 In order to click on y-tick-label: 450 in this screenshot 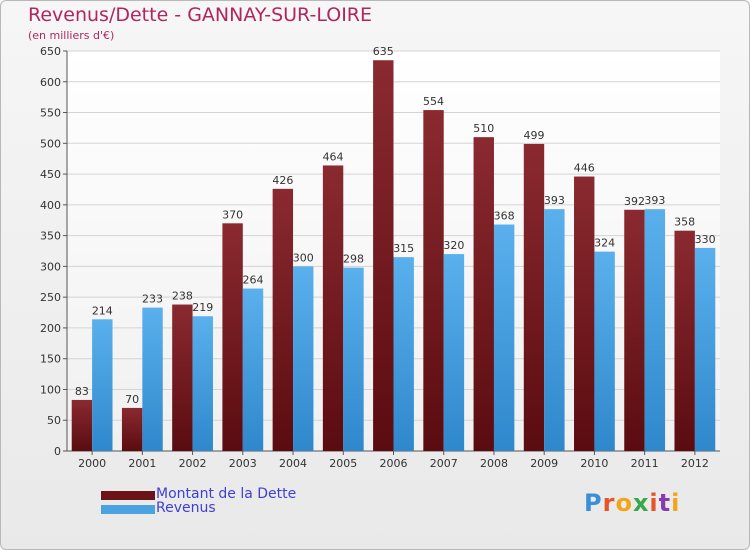, I will do `click(50, 174)`.